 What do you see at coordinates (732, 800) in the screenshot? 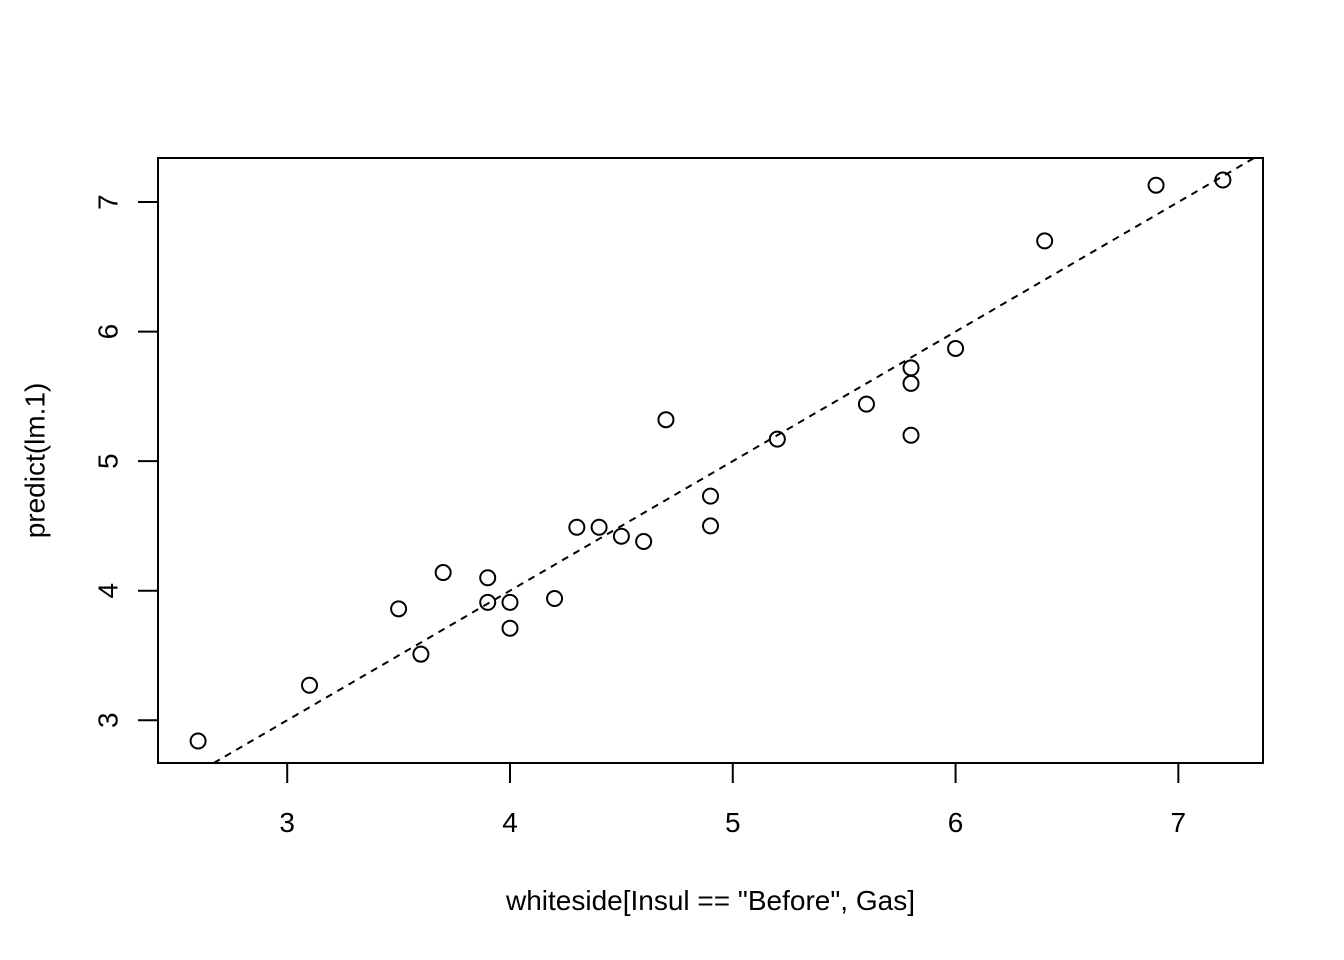
I see `x-axis: 3 4 5 6 7` at bounding box center [732, 800].